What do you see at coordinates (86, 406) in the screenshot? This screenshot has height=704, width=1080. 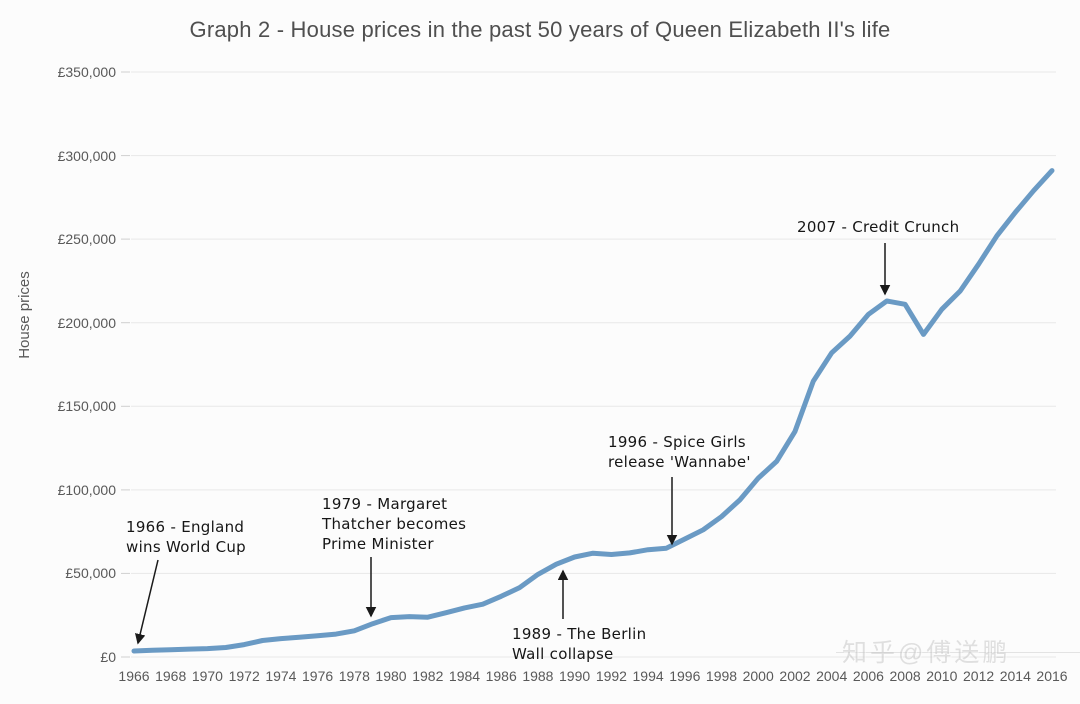 I see `y-tick-150000: £150,000` at bounding box center [86, 406].